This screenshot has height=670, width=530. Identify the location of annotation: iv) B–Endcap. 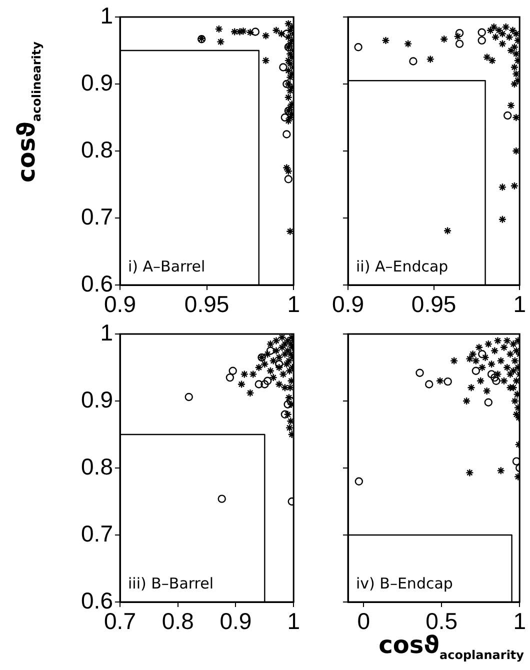
(404, 583).